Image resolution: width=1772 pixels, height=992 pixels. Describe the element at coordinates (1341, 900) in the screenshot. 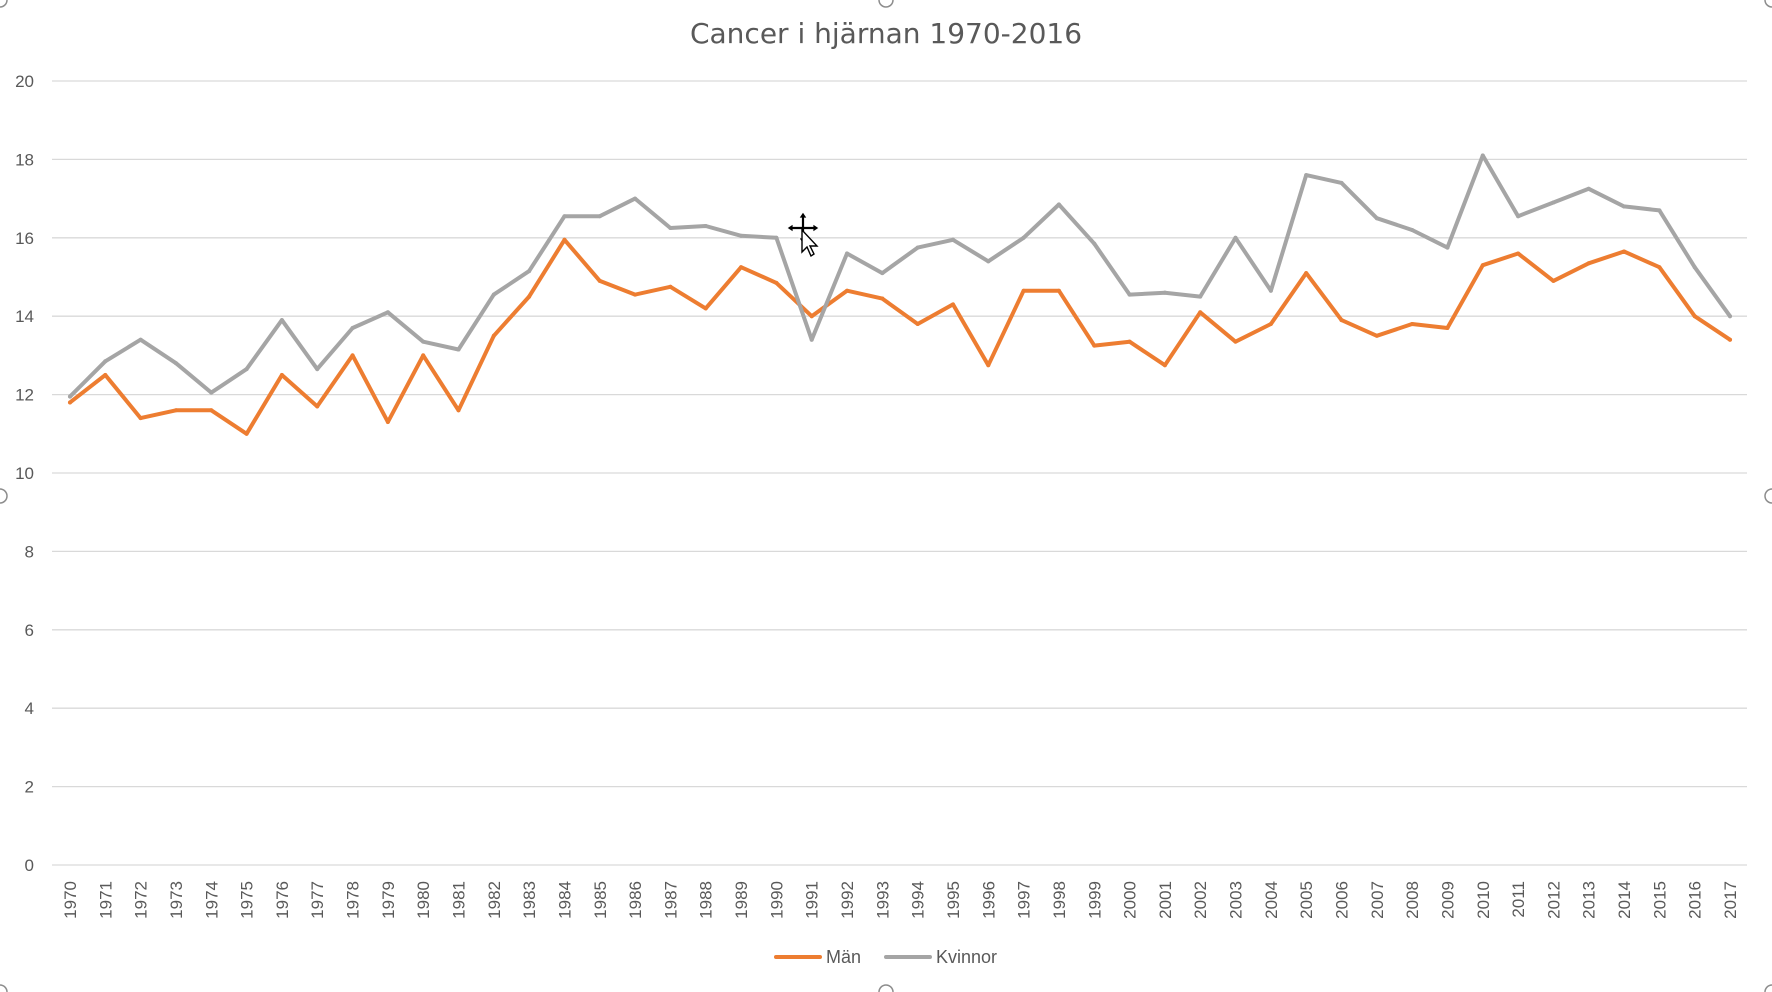

I see `x-tick-label: 2006` at that location.